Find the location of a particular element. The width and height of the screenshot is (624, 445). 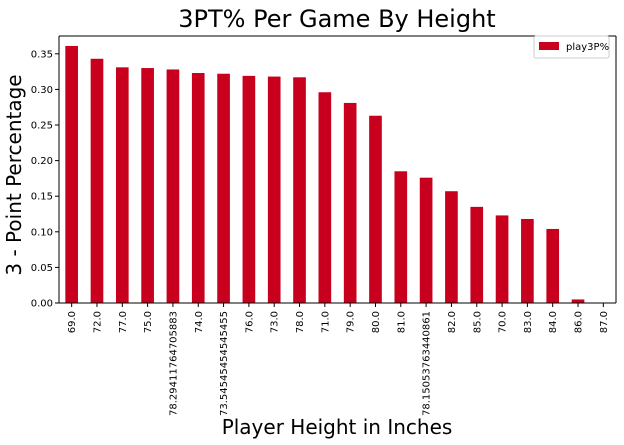

y-tick-label: 0.20 is located at coordinates (42, 161).